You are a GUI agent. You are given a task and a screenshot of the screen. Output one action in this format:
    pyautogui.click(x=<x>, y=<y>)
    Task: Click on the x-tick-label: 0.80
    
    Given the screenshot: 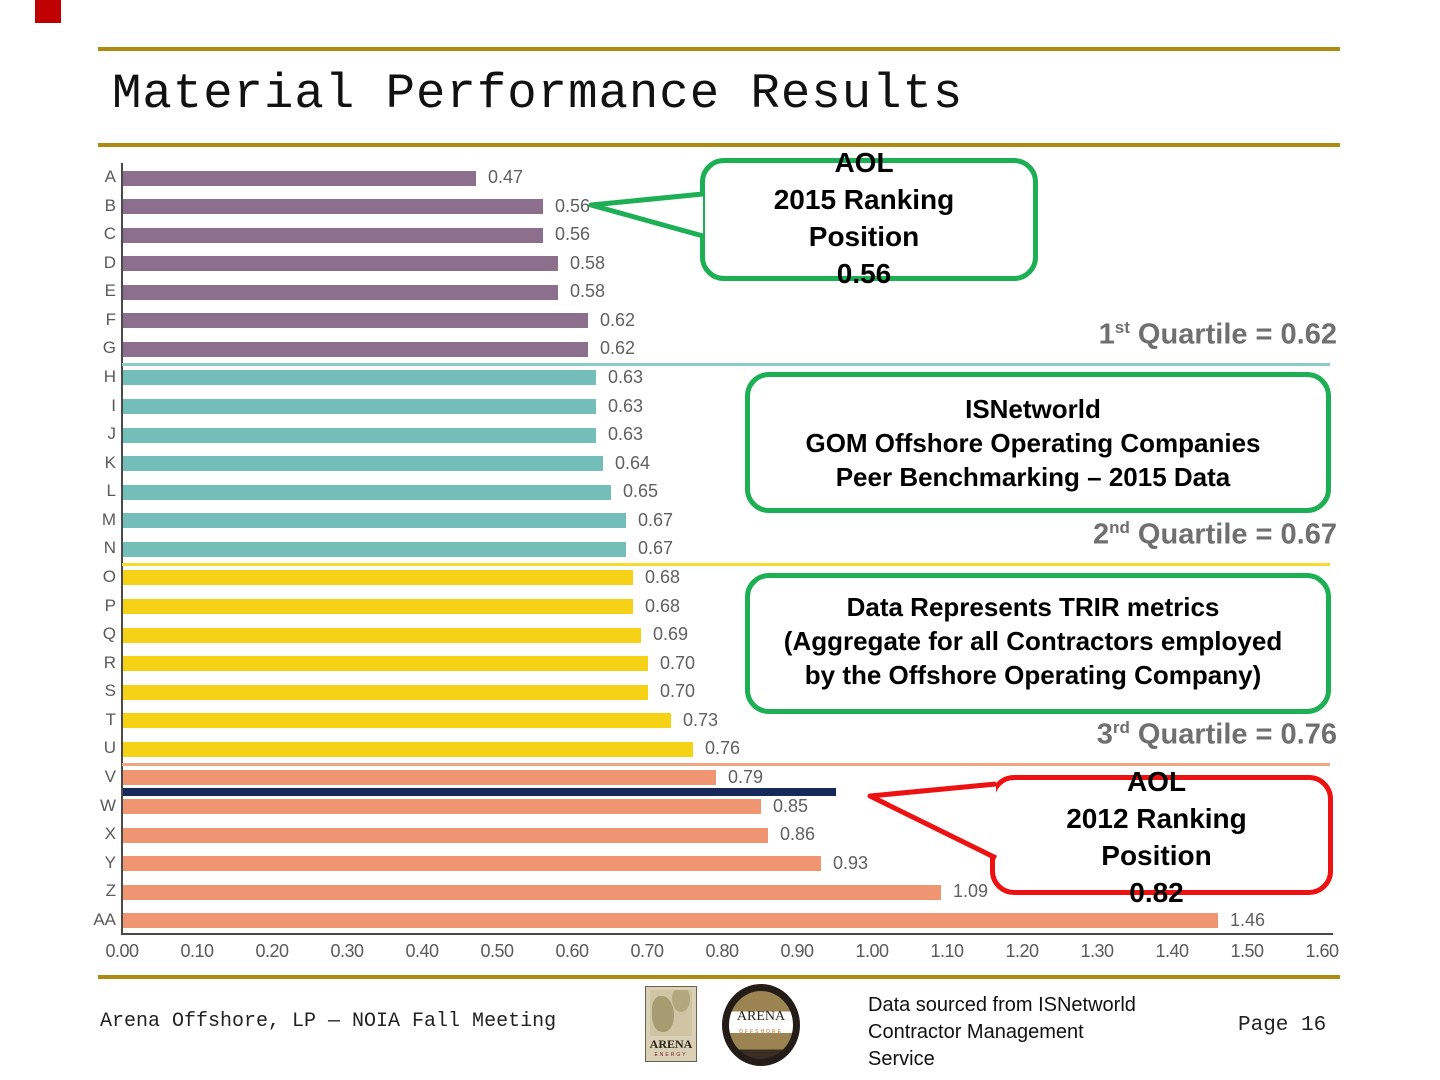 What is the action you would take?
    pyautogui.click(x=722, y=951)
    